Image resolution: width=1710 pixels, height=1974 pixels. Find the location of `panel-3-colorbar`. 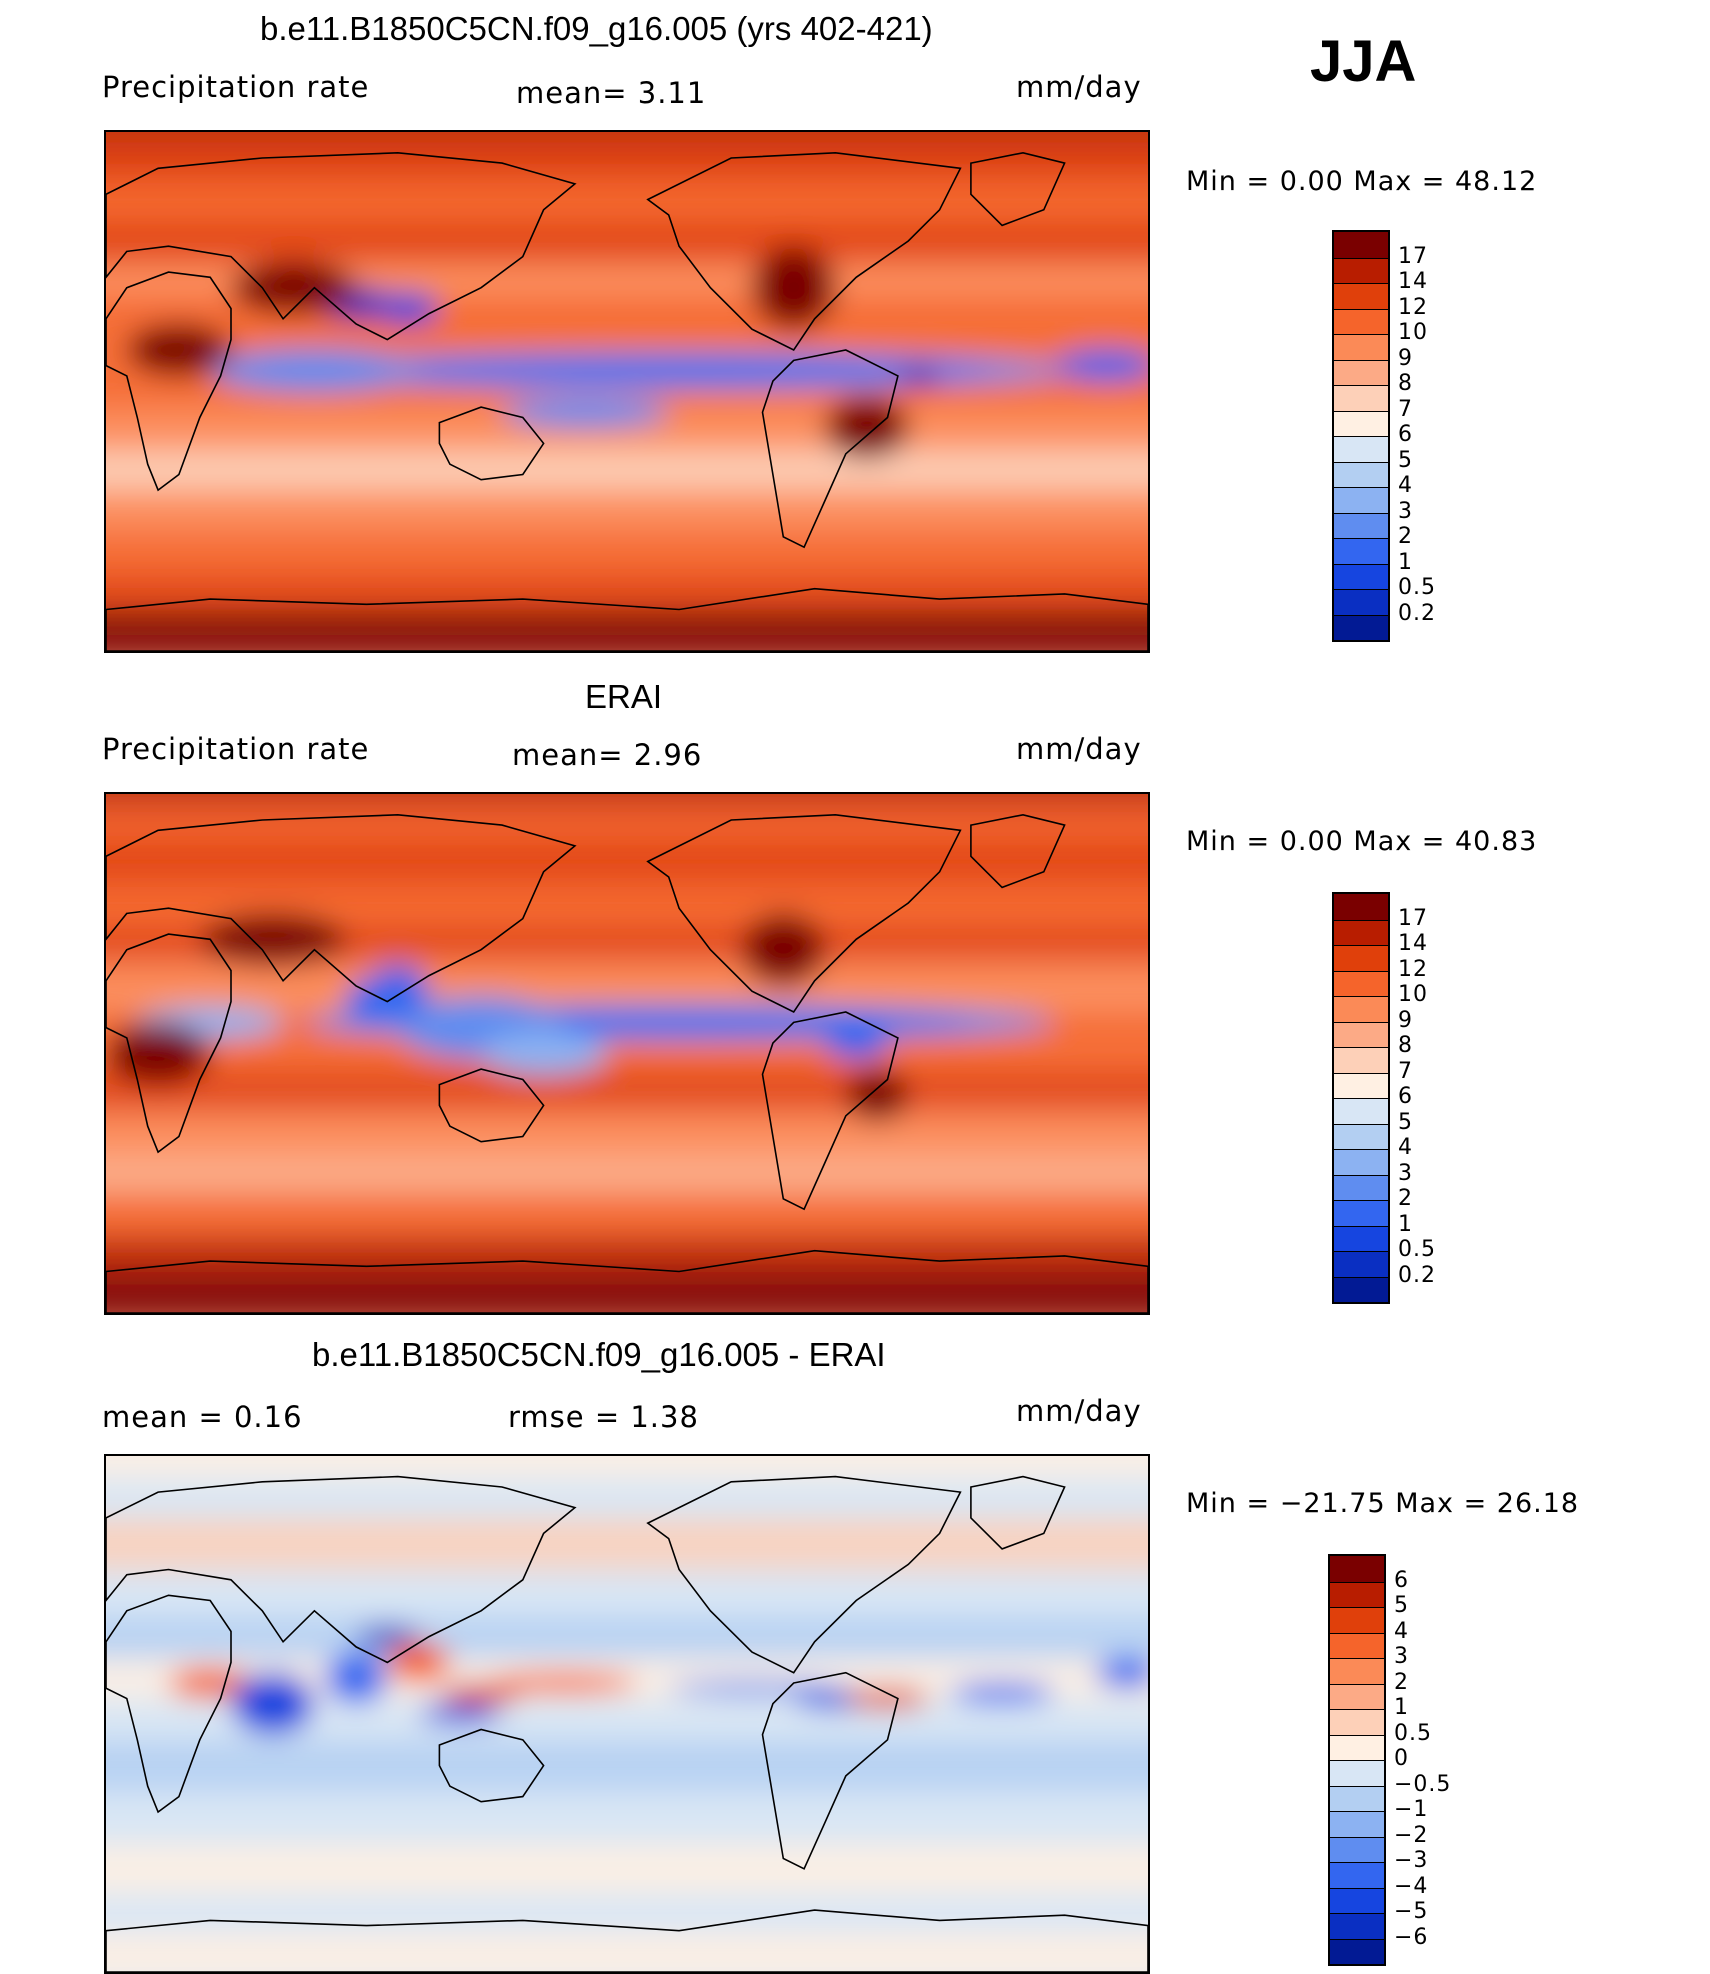

panel-3-colorbar is located at coordinates (1357, 1760).